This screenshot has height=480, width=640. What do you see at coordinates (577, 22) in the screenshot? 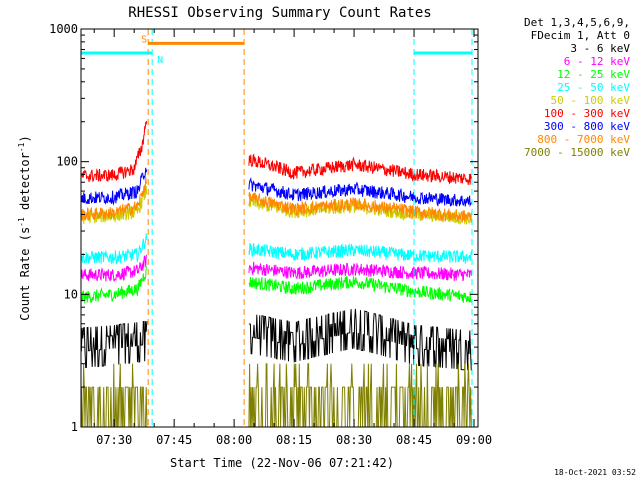
I see `legend-header-1: Det 1,3,4,5,6,9,` at bounding box center [577, 22].